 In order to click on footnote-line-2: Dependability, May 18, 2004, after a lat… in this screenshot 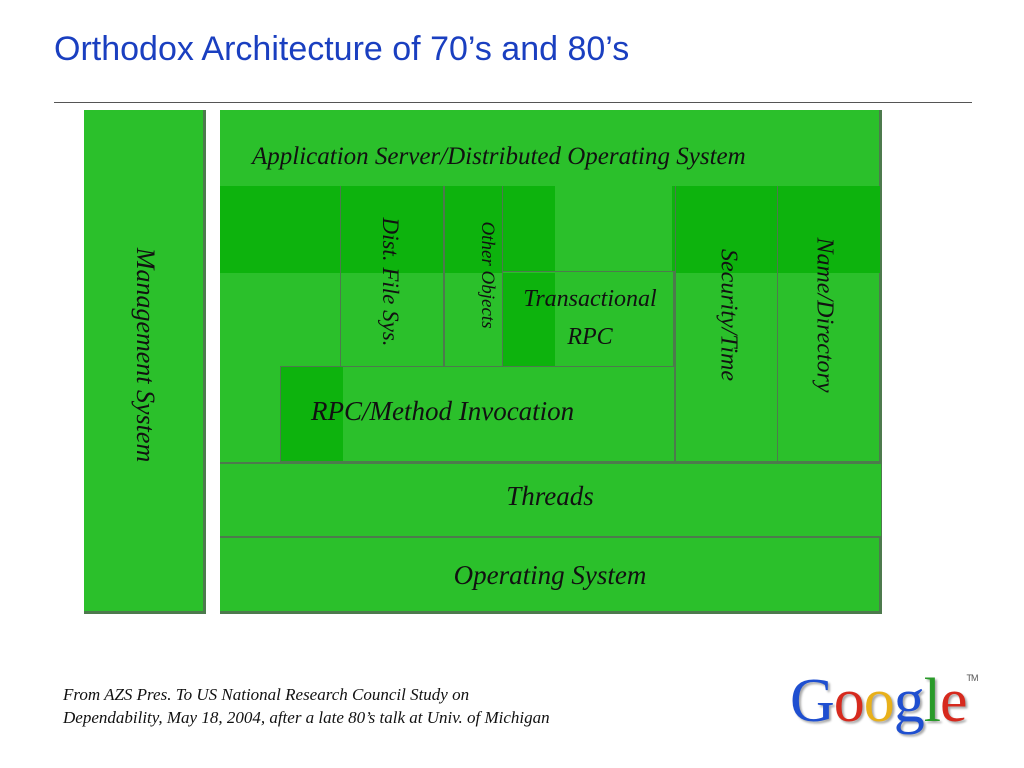, I will do `click(306, 717)`.